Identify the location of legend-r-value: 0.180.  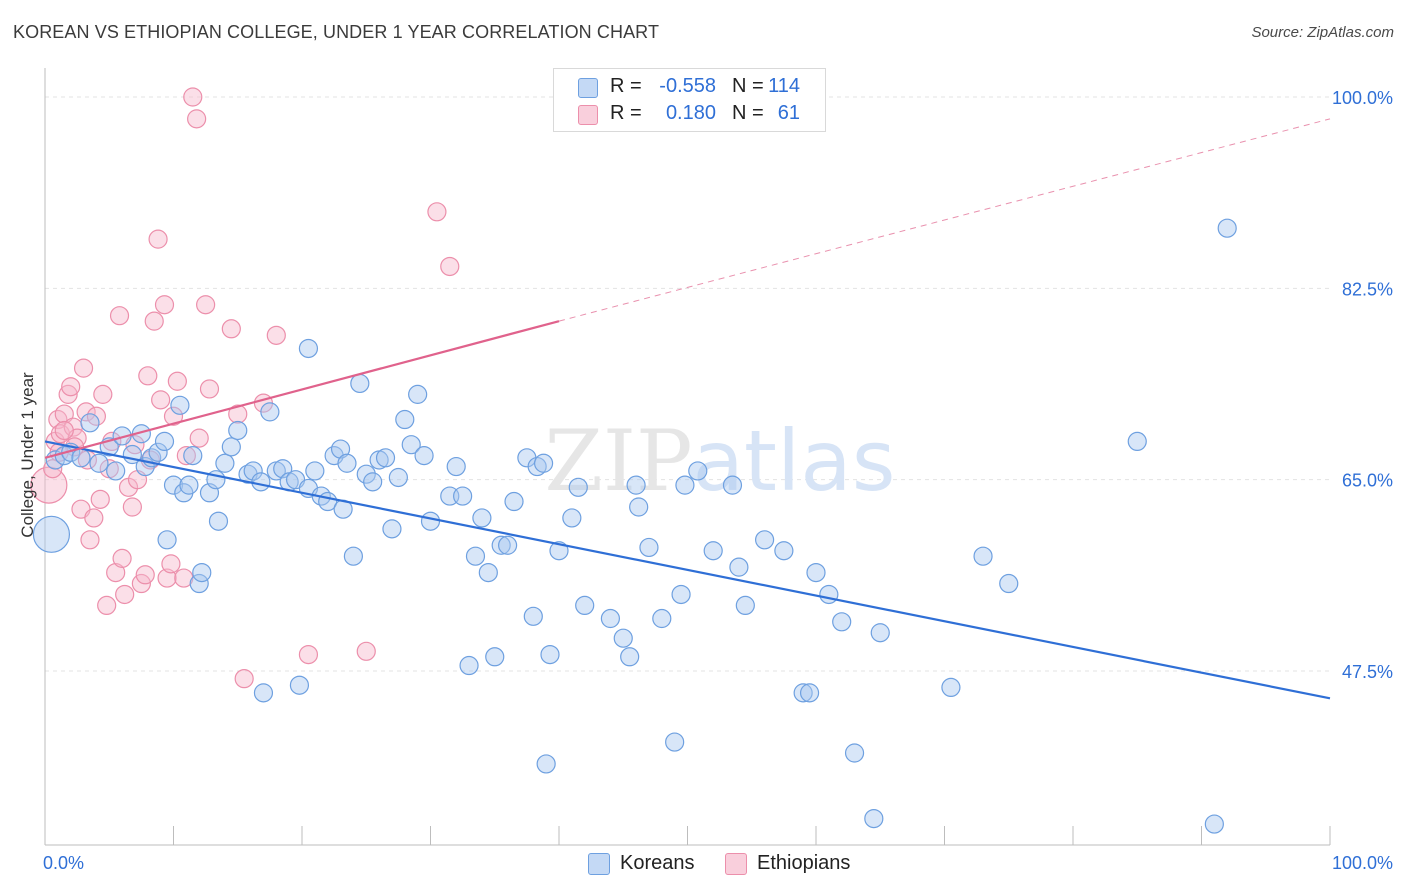
(690, 113).